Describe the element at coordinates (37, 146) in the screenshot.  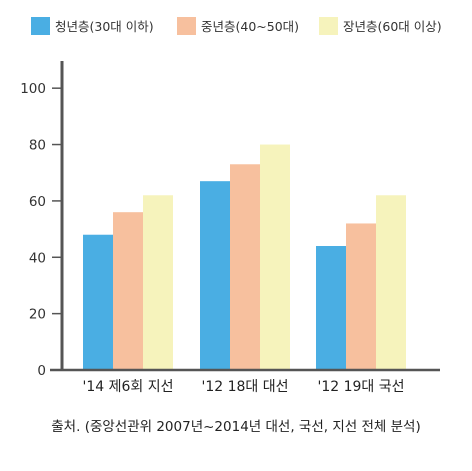
I see `y-tick-label-4: 80` at that location.